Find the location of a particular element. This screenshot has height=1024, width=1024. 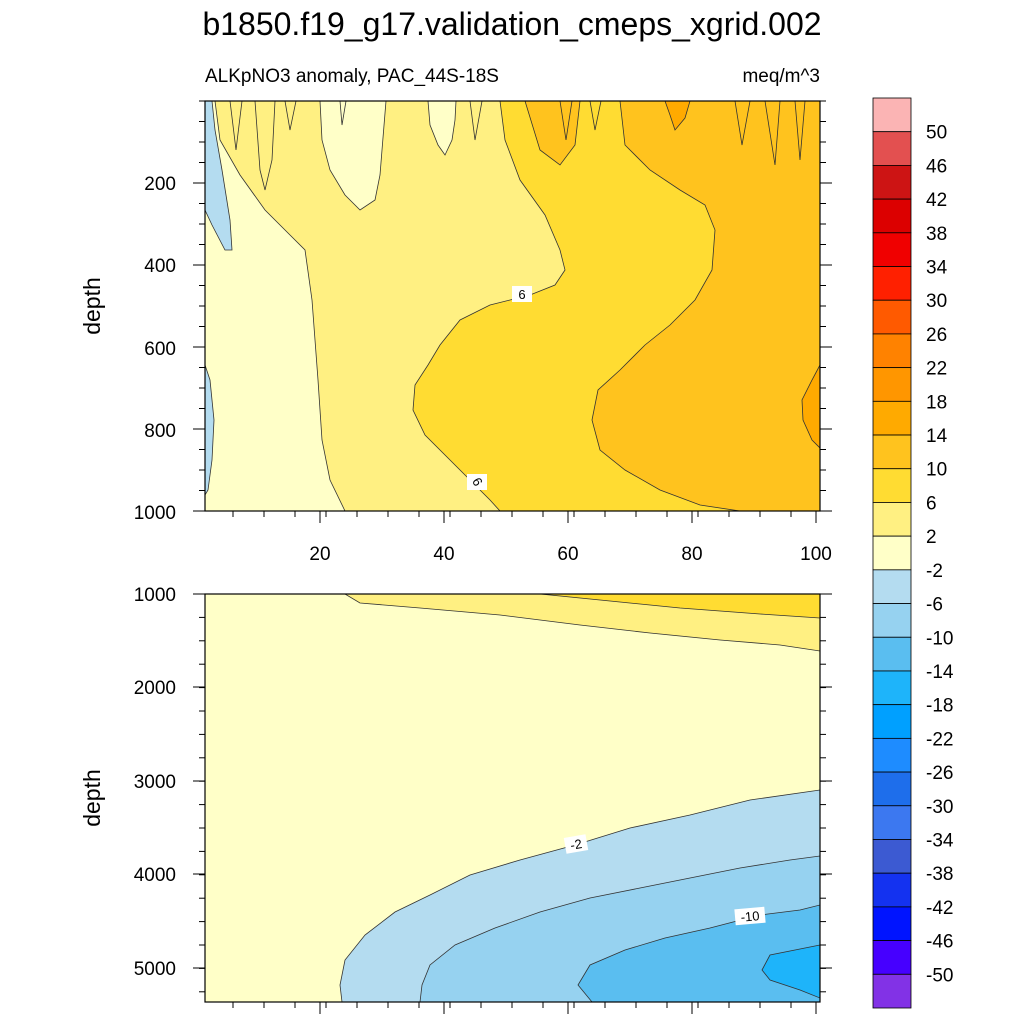

x-tick-20: 20 is located at coordinates (319, 554).